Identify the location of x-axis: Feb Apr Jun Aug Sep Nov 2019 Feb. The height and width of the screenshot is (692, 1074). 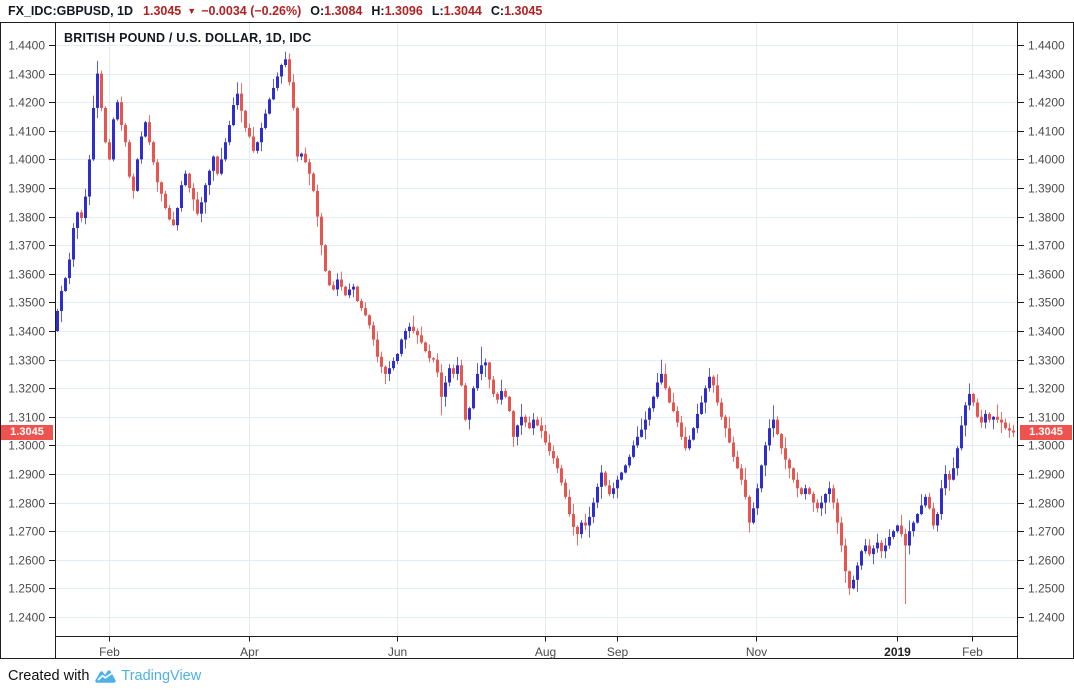
(541, 648).